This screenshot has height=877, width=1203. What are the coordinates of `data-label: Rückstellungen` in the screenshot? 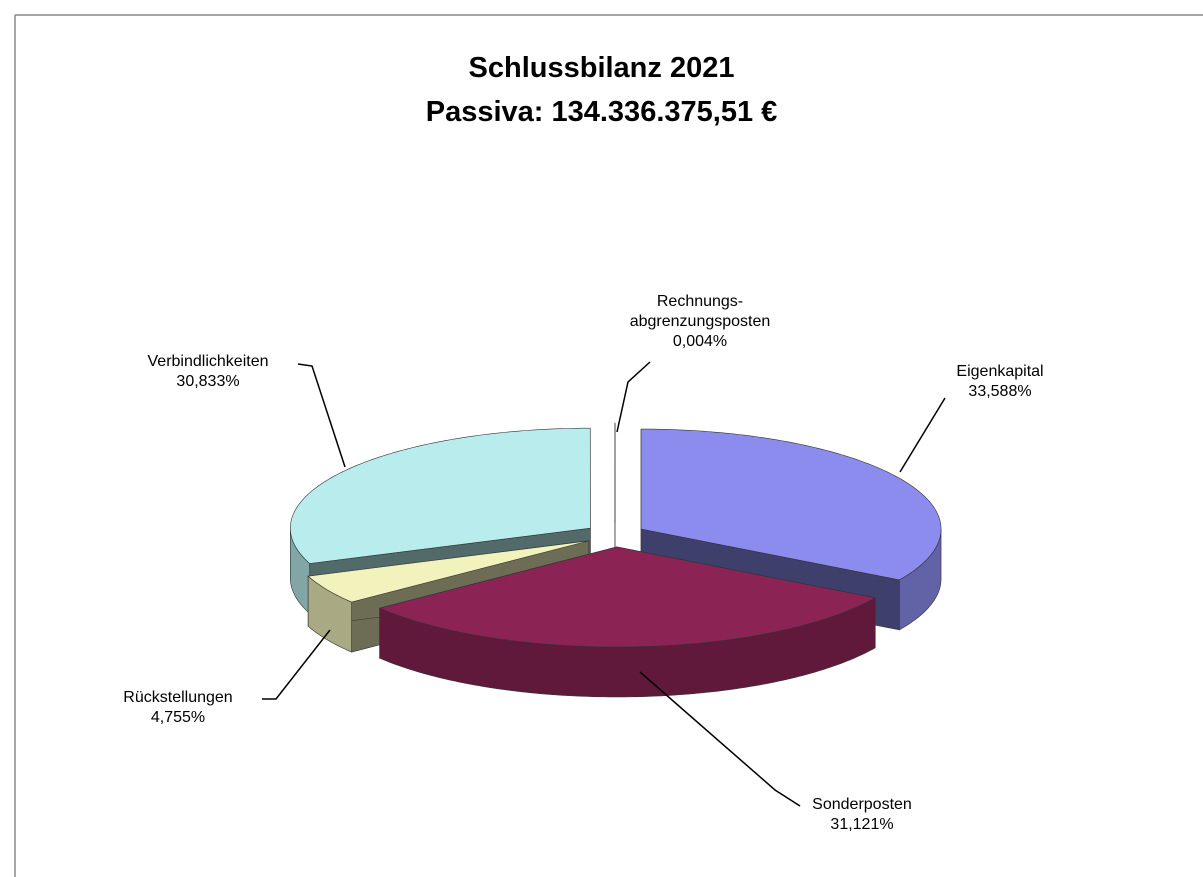 It's located at (178, 697).